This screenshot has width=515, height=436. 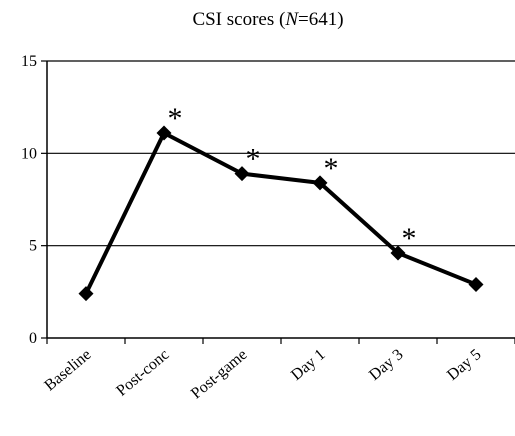 I want to click on x-tick-label: Post-conc, so click(x=142, y=373).